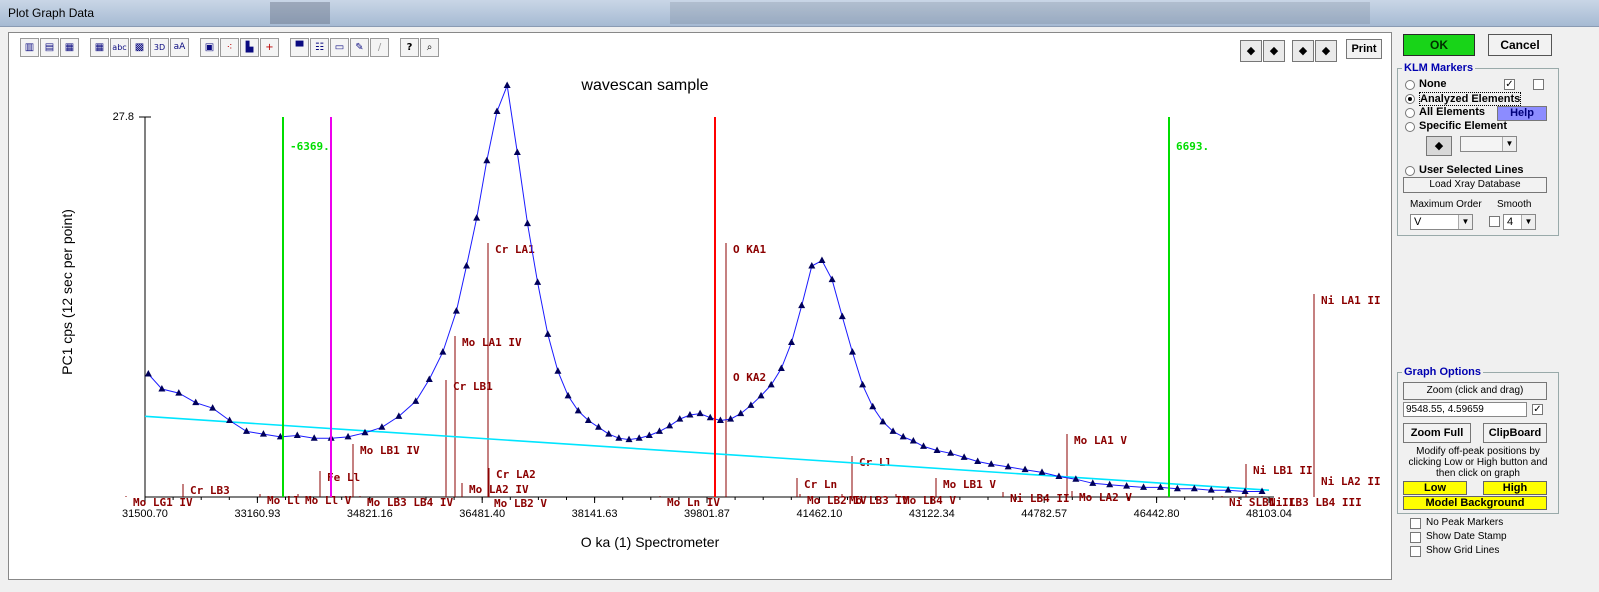  What do you see at coordinates (257, 514) in the screenshot?
I see `x-tick-label: 33160.93` at bounding box center [257, 514].